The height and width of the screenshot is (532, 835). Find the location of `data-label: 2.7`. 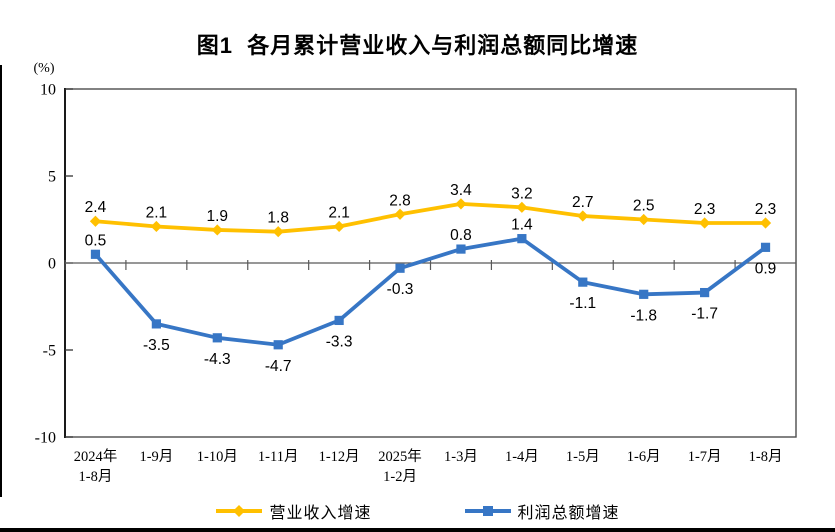

data-label: 2.7 is located at coordinates (583, 202).